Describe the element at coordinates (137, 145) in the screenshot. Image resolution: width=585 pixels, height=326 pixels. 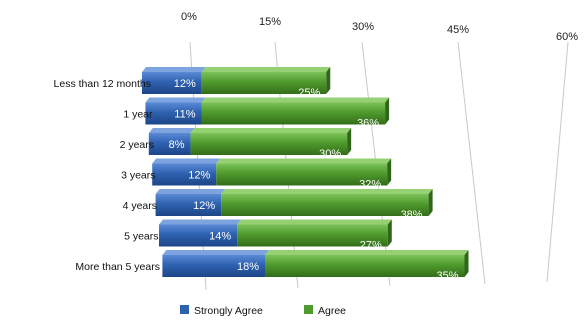
I see `category-label: 2 years` at that location.